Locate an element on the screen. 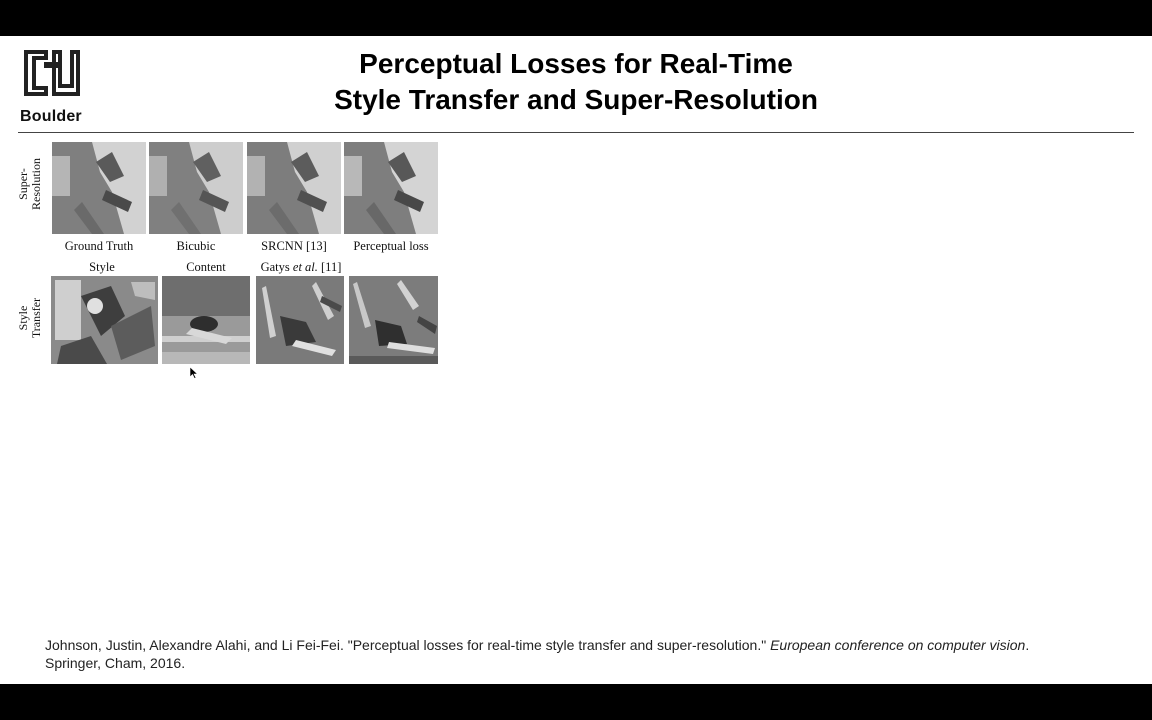 The image size is (1152, 720). st-image-content is located at coordinates (206, 320).